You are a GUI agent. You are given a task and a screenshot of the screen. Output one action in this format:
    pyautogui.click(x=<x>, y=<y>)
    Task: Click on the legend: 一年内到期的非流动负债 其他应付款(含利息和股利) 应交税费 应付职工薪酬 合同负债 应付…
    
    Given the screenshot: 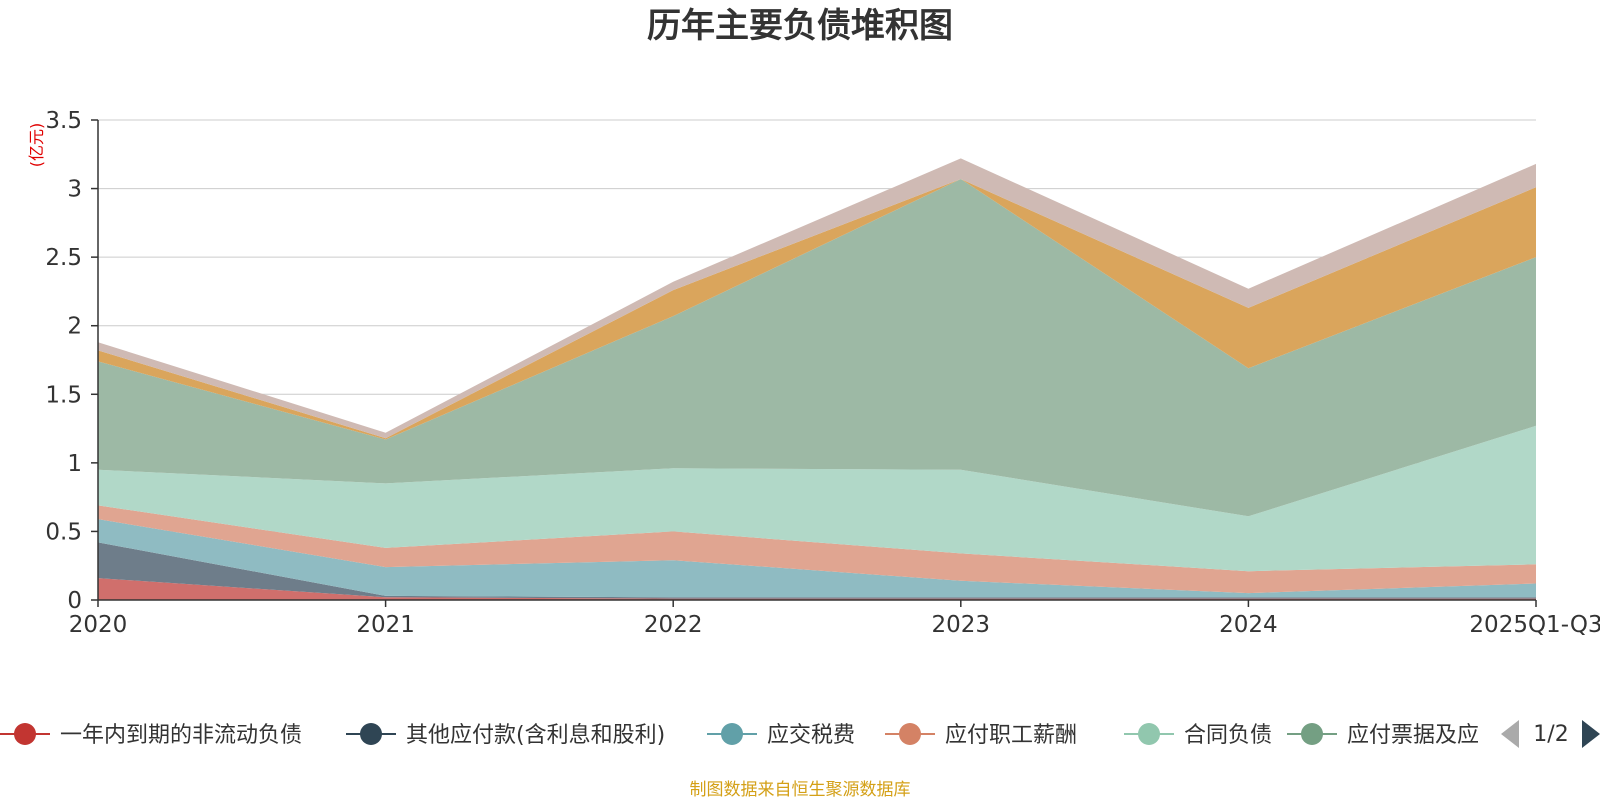 What is the action you would take?
    pyautogui.click(x=739, y=735)
    